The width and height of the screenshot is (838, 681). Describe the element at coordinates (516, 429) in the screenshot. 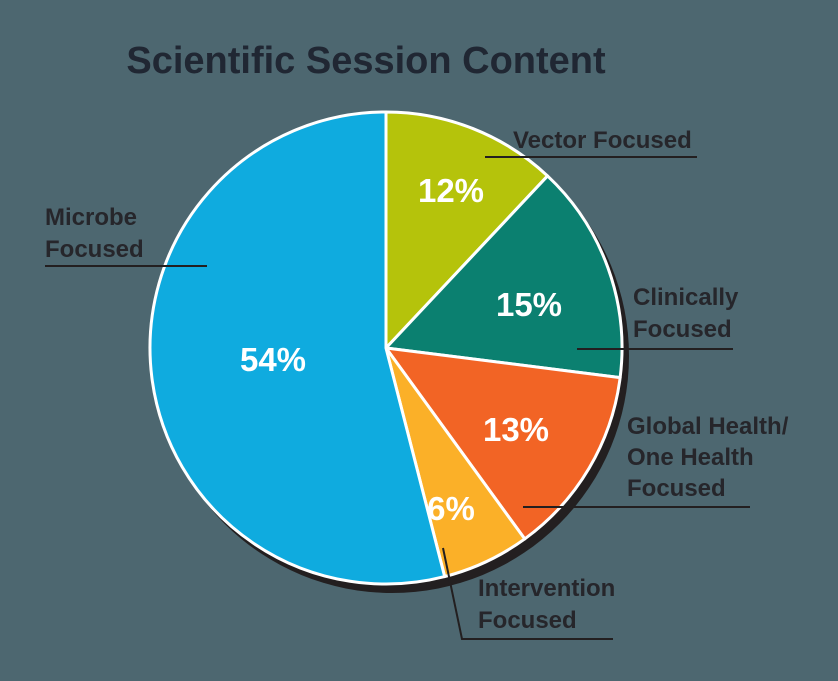

I see `pct-label-global: 13%` at that location.